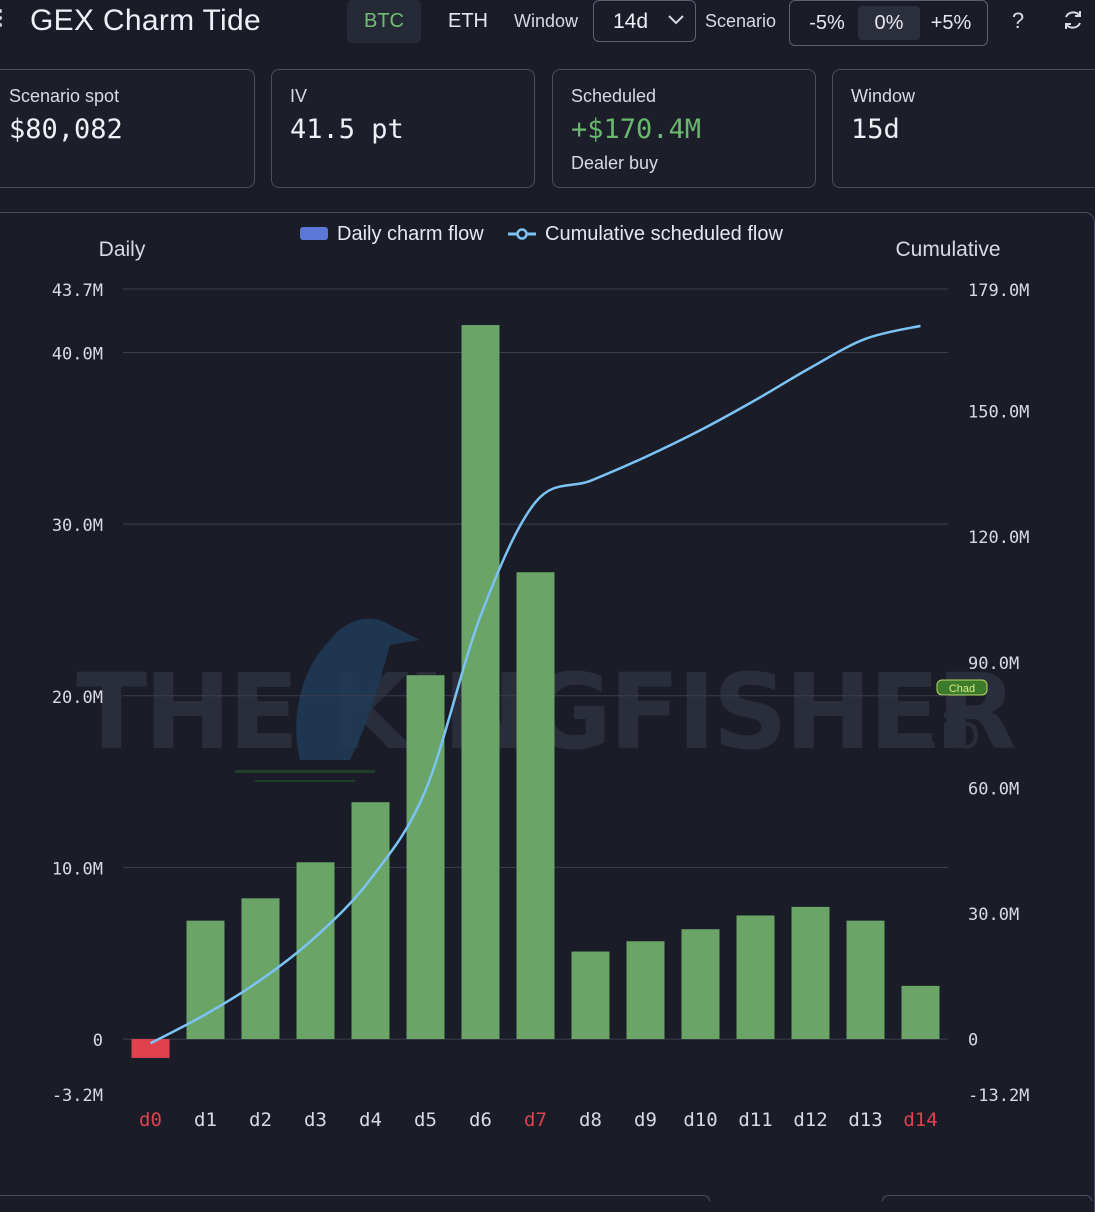 The image size is (1095, 1212). Describe the element at coordinates (260, 1120) in the screenshot. I see `x-tick-label: d2` at that location.